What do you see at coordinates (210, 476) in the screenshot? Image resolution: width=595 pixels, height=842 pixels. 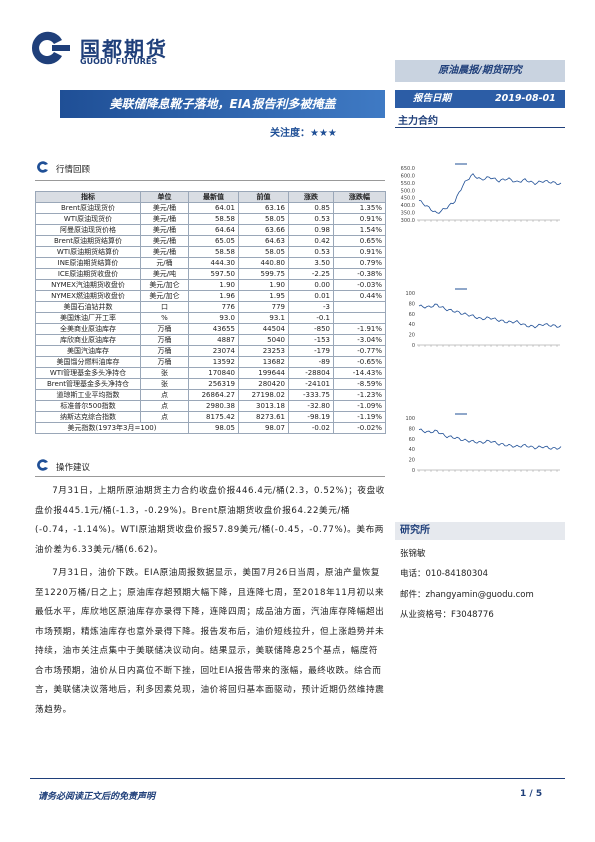 I see `rule` at bounding box center [210, 476].